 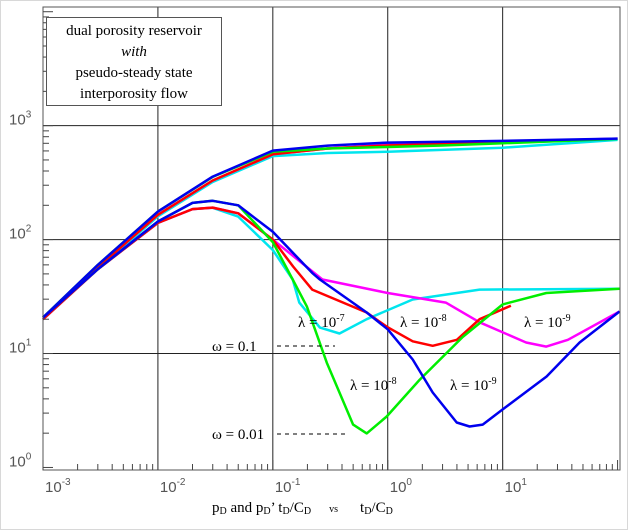 What do you see at coordinates (321, 322) in the screenshot?
I see `annotation-lambda-1e-7: λ = 10-7` at bounding box center [321, 322].